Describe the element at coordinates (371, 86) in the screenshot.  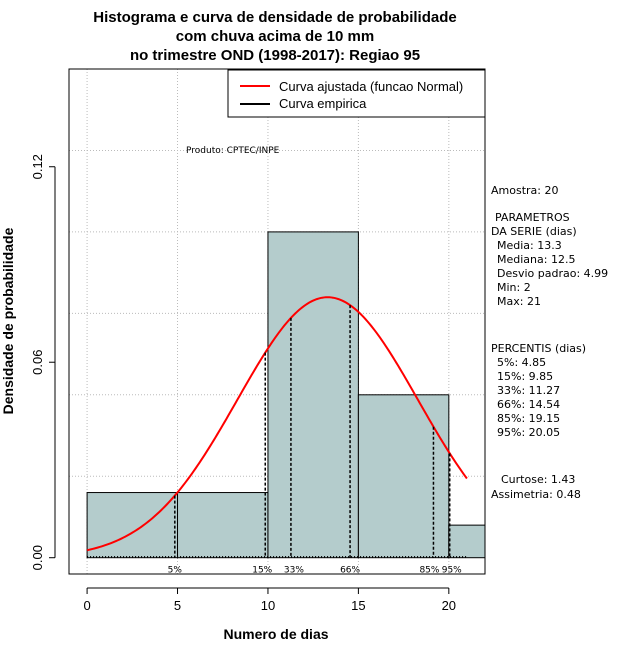
I see `legend-fitted-label: Curva ajustada (funcao Normal)` at that location.